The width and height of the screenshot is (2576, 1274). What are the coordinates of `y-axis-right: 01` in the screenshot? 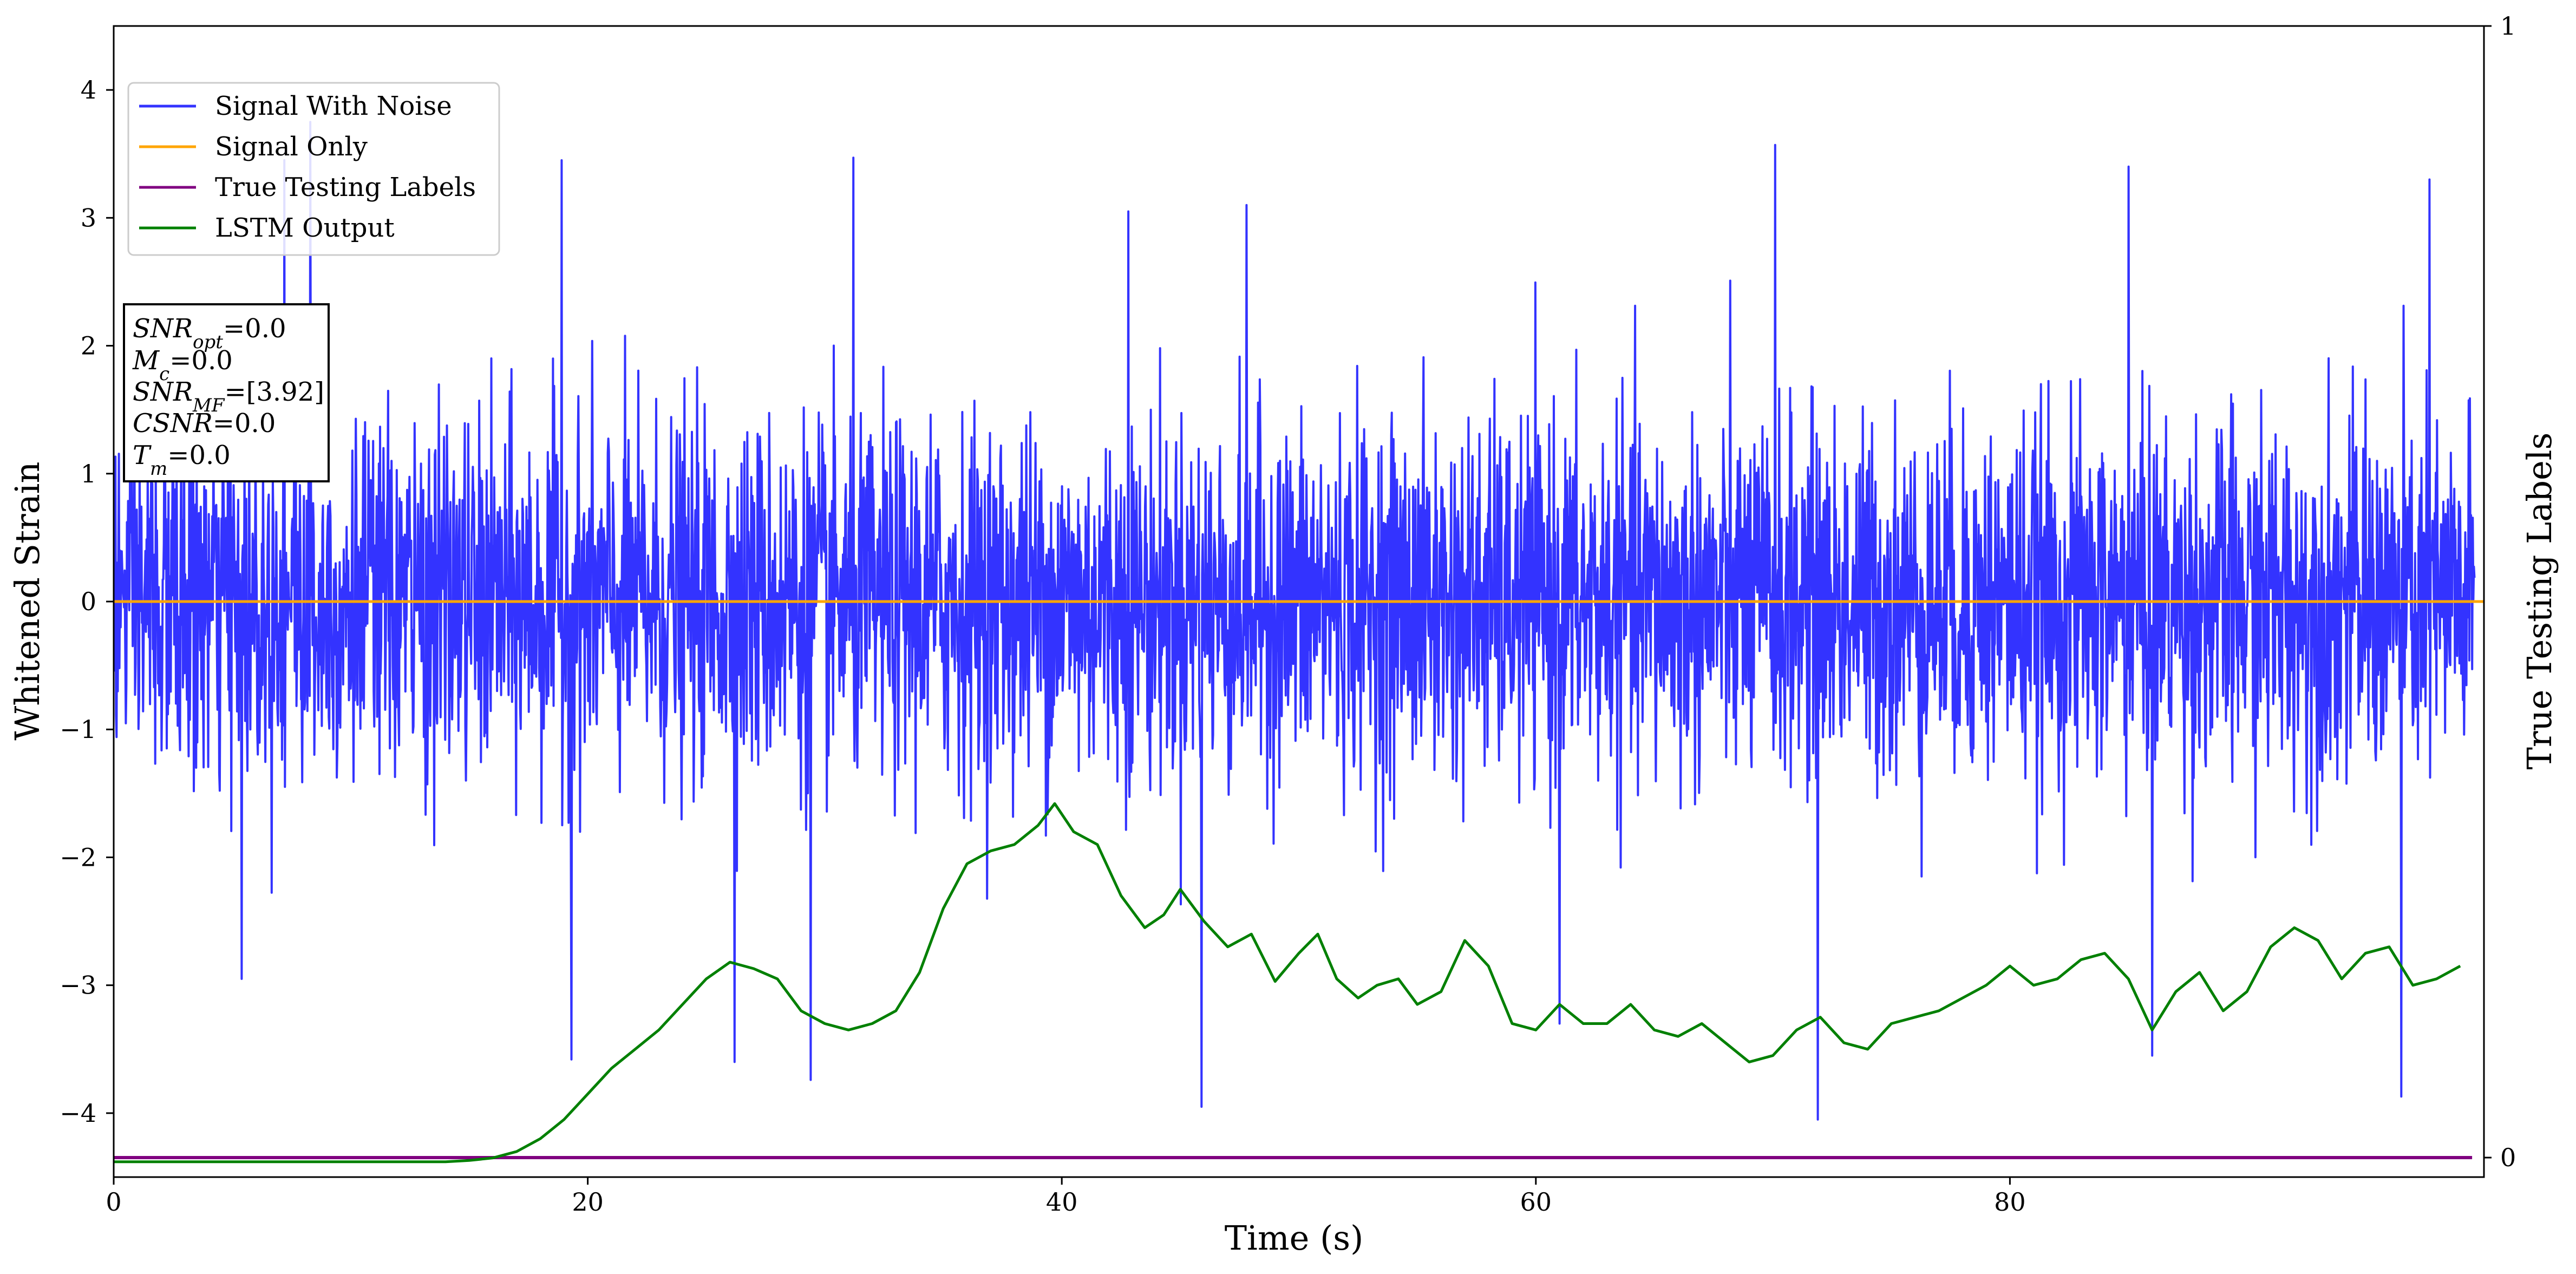 It's located at (2500, 591).